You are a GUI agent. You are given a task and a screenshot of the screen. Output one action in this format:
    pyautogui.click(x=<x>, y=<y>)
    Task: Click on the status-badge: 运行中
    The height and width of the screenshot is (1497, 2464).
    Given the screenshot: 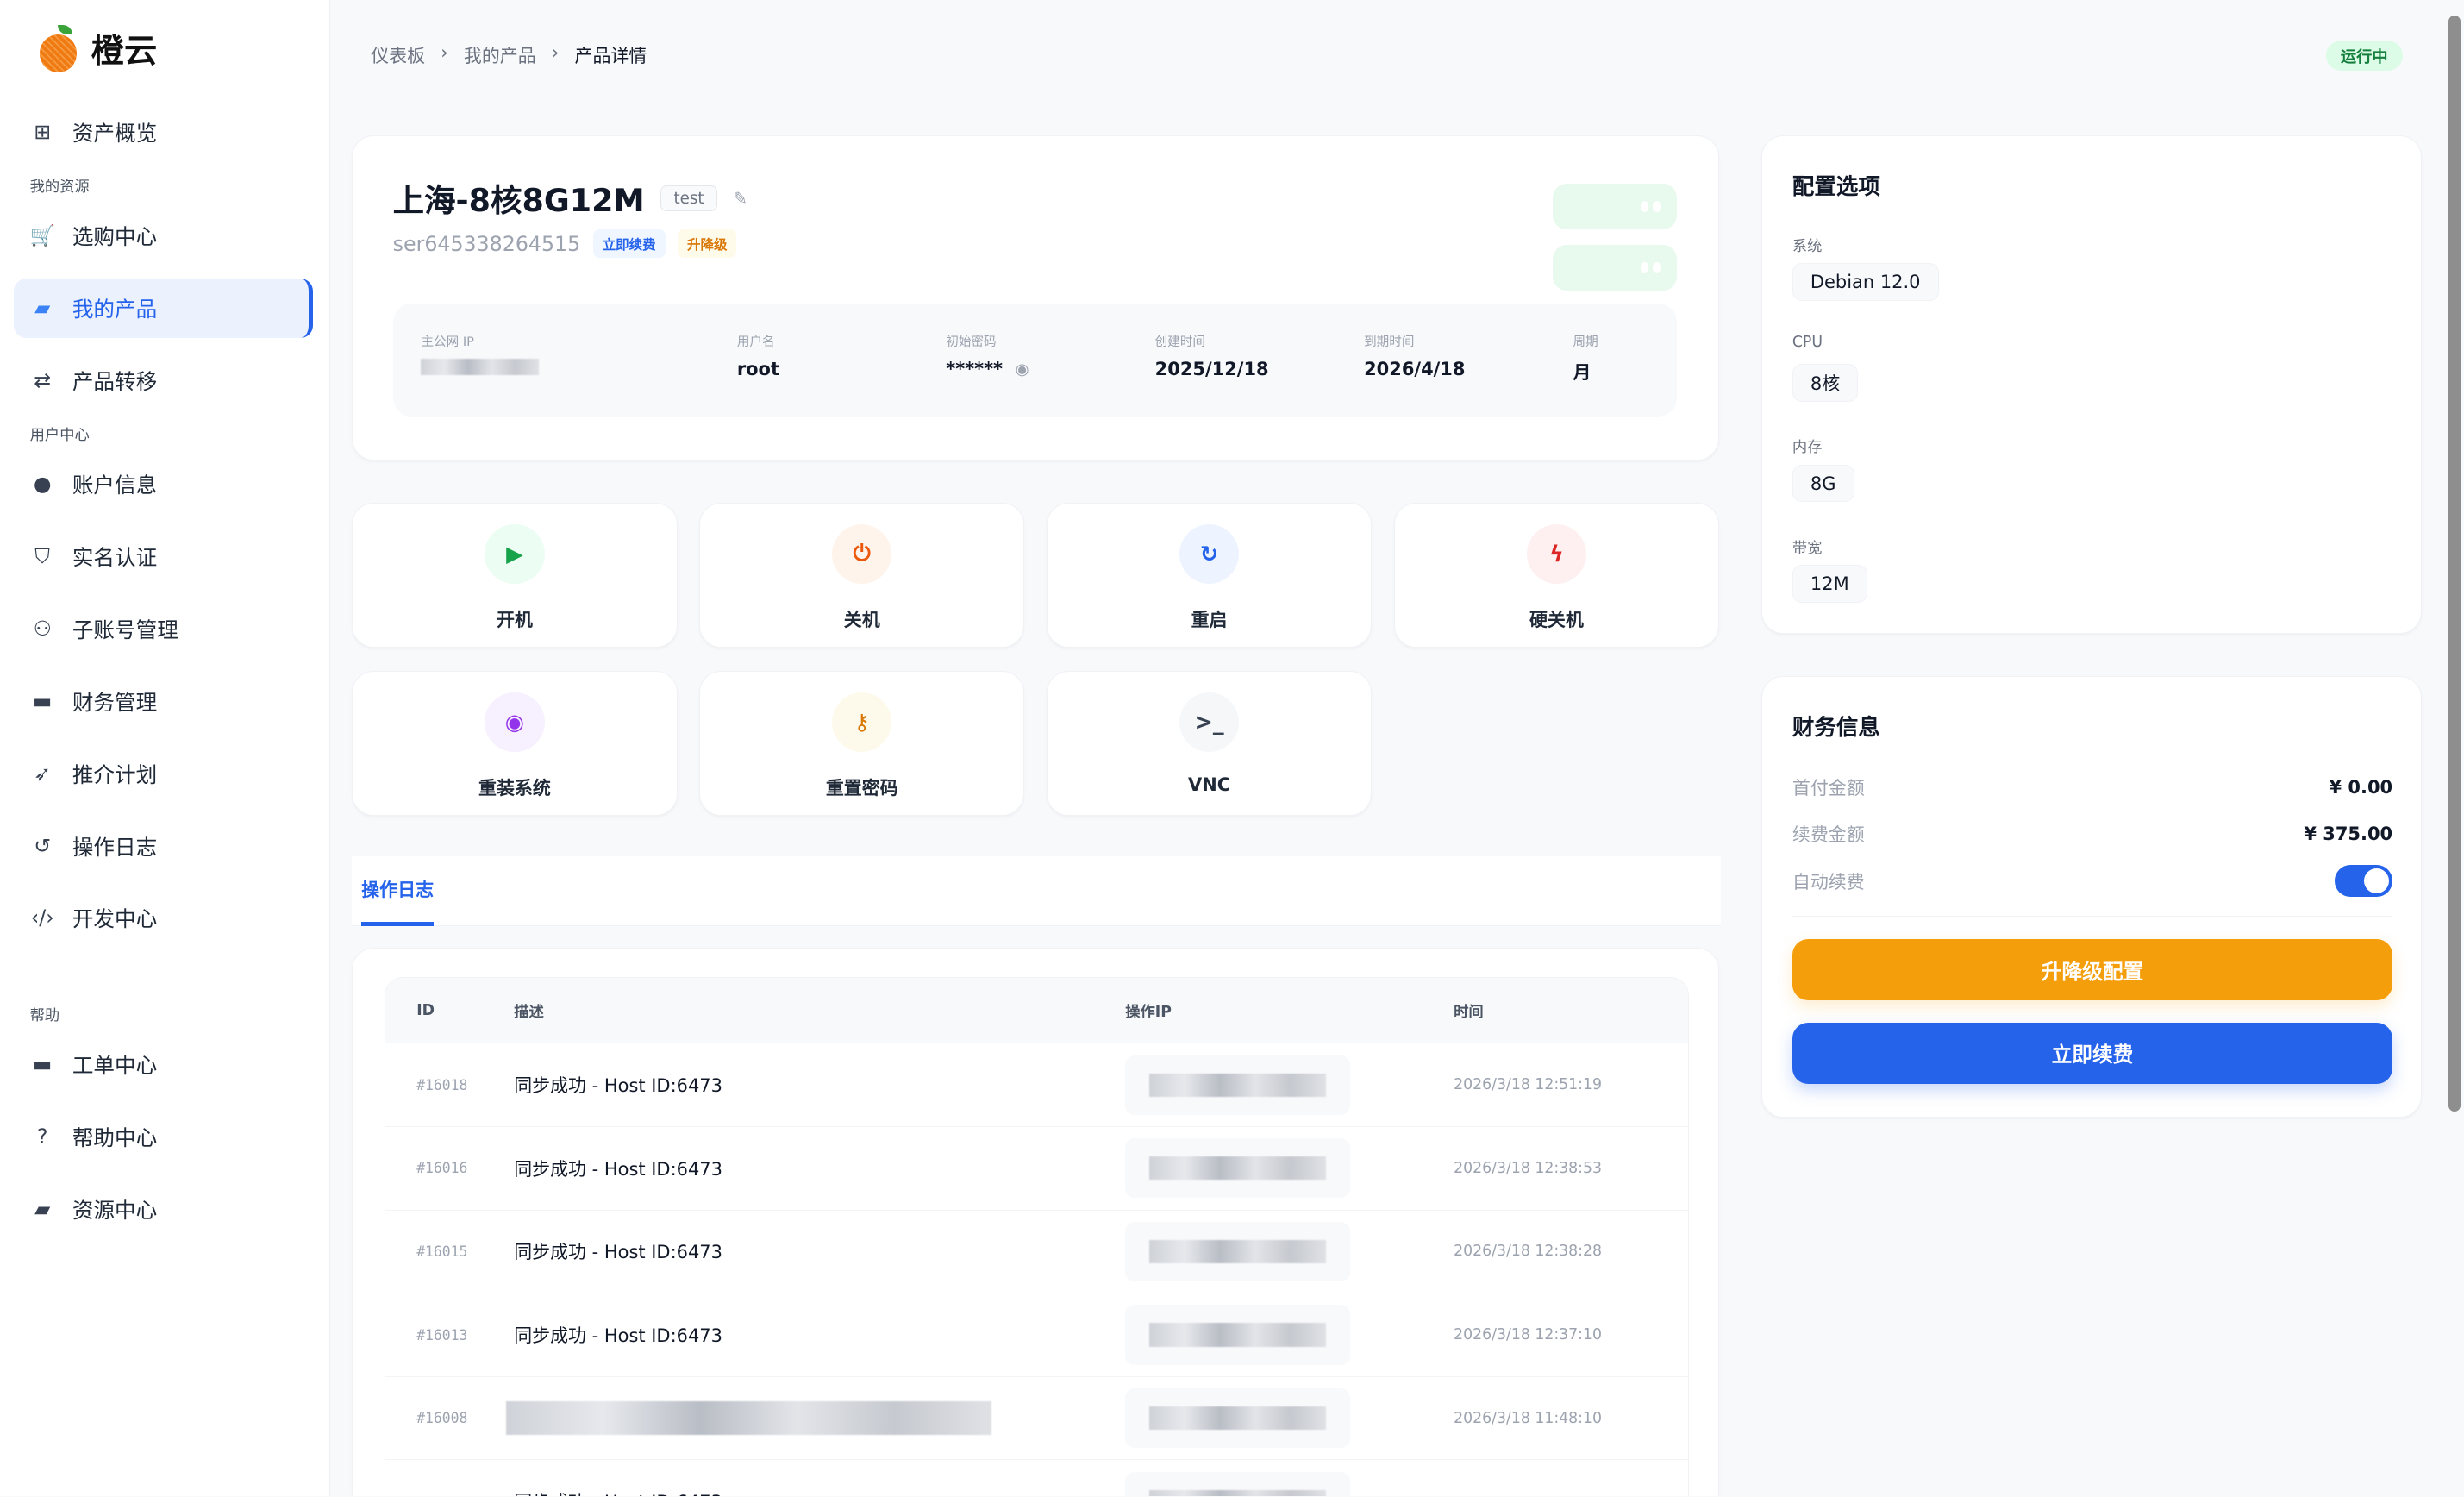 What is the action you would take?
    pyautogui.click(x=2364, y=56)
    